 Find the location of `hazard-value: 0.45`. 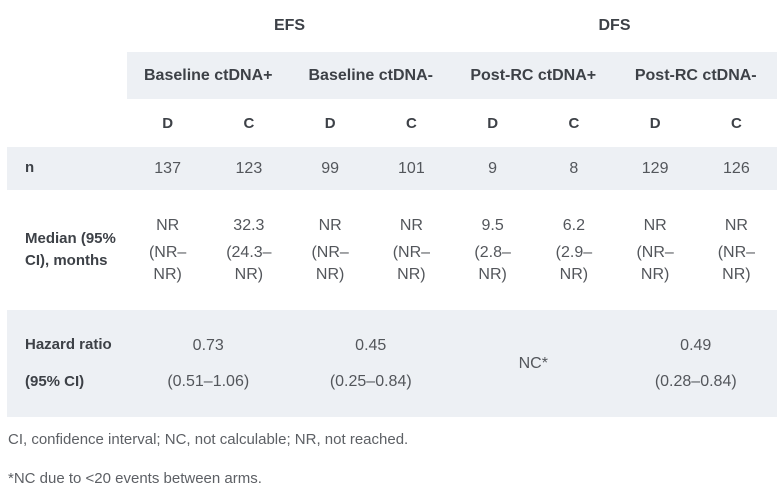

hazard-value: 0.45 is located at coordinates (371, 345).